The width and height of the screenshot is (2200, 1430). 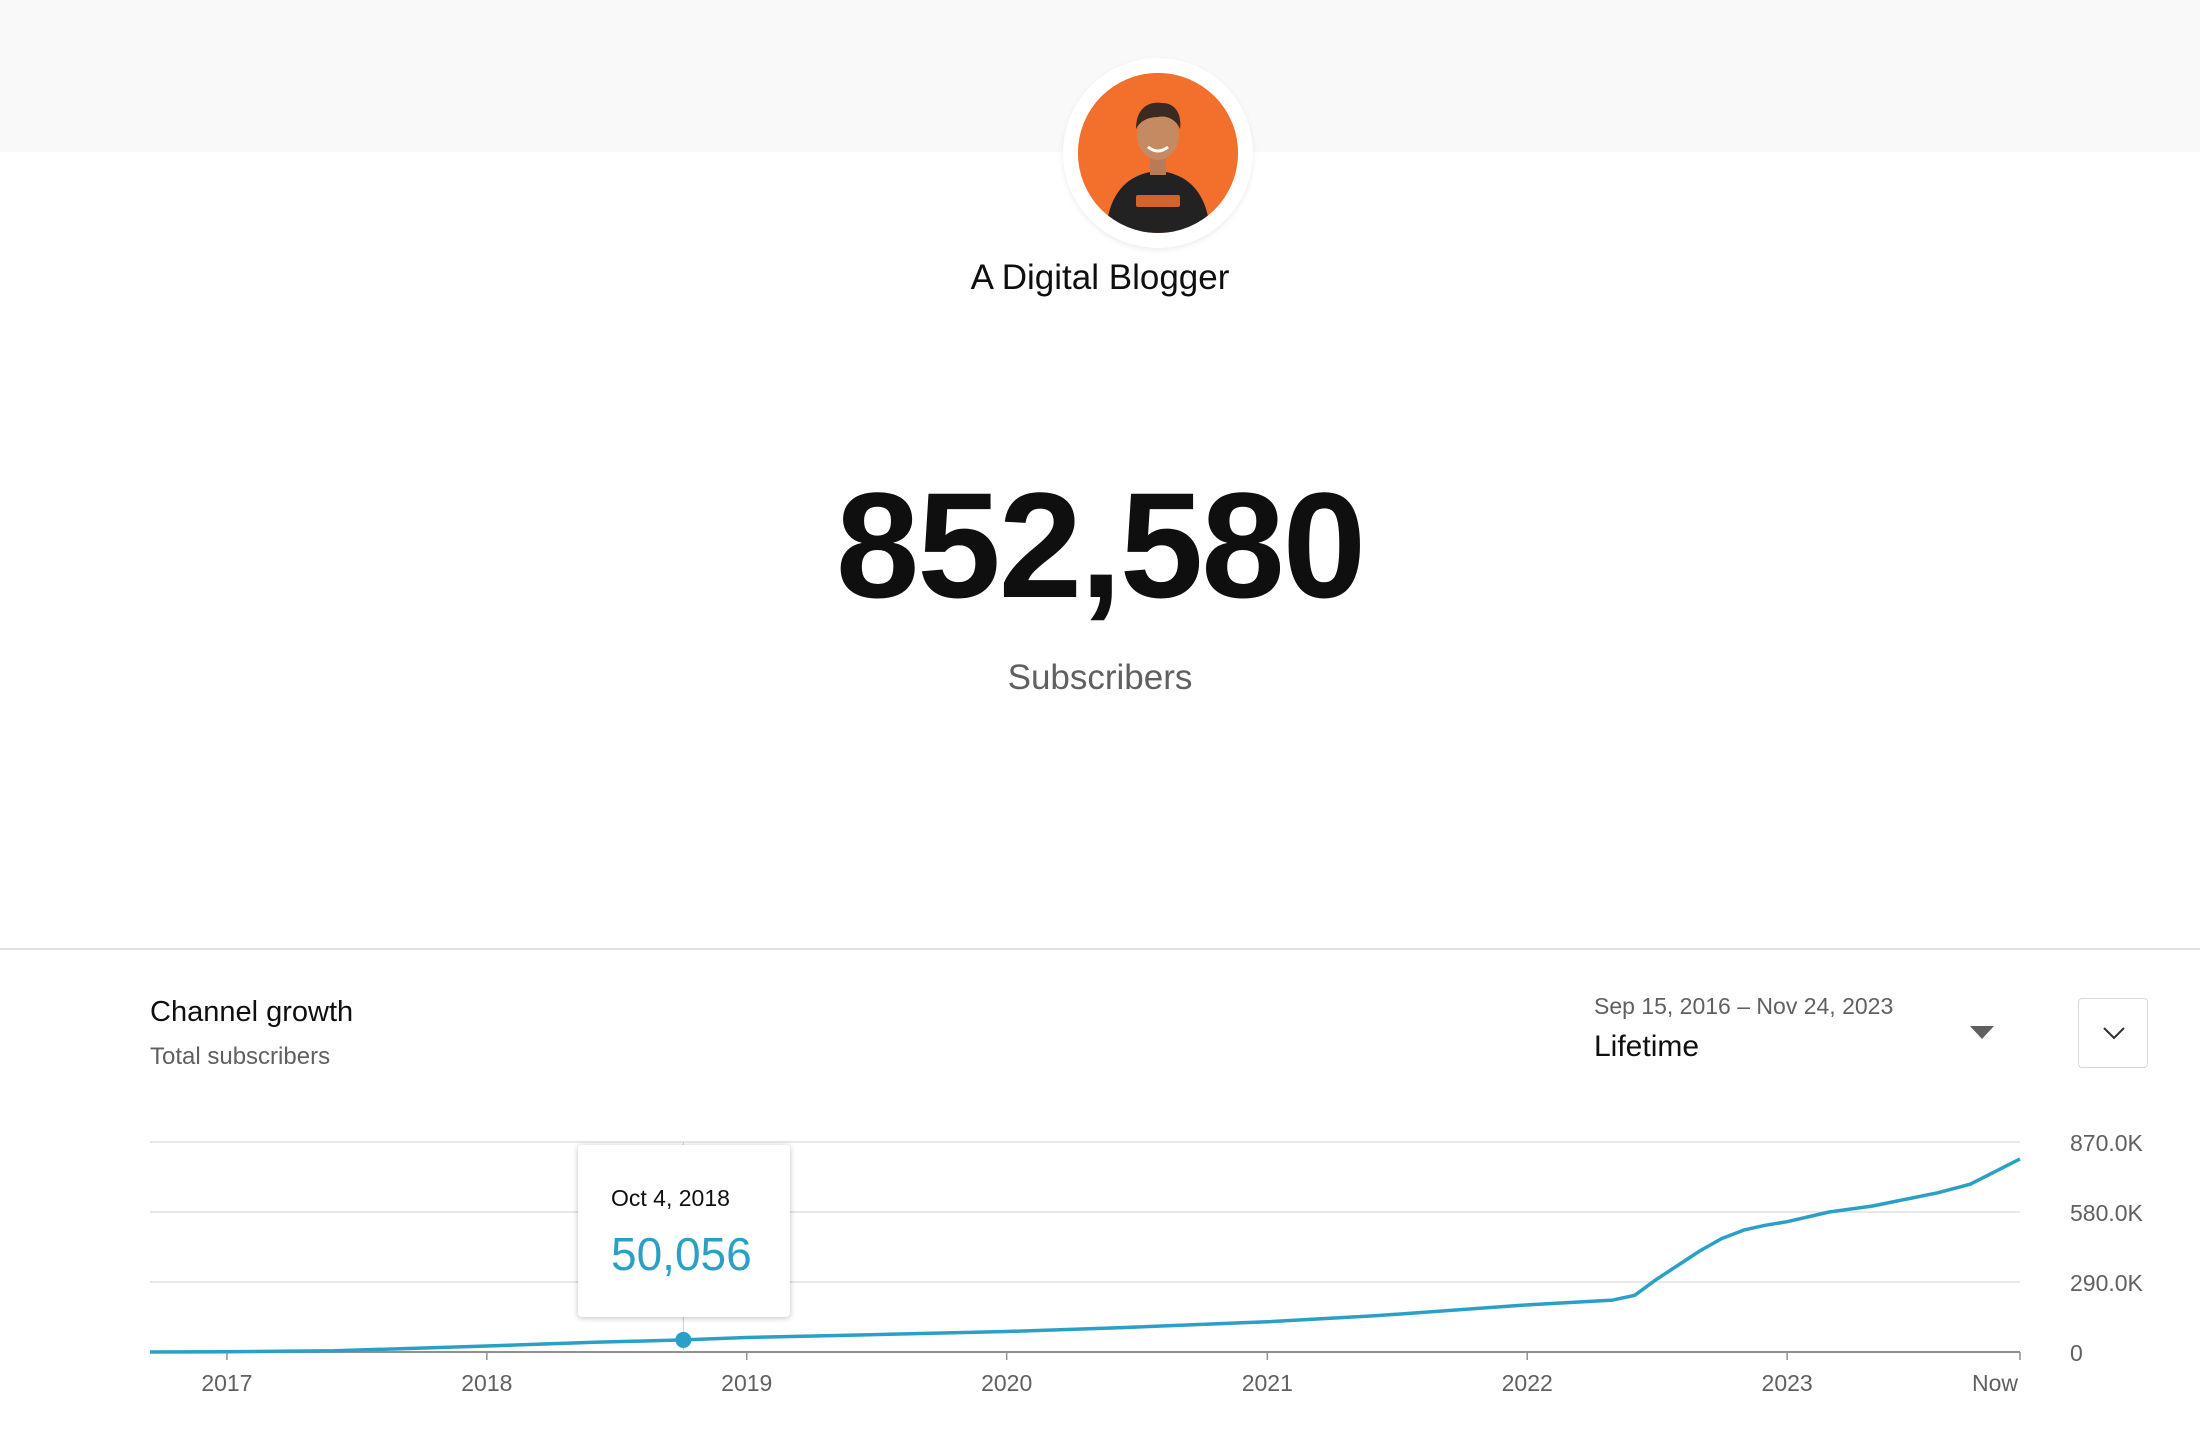 What do you see at coordinates (746, 1383) in the screenshot?
I see `x-tick-label: 2019` at bounding box center [746, 1383].